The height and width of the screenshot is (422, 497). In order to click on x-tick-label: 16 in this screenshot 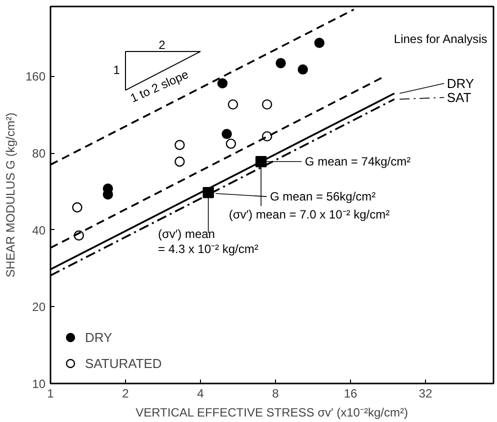, I will do `click(351, 393)`.